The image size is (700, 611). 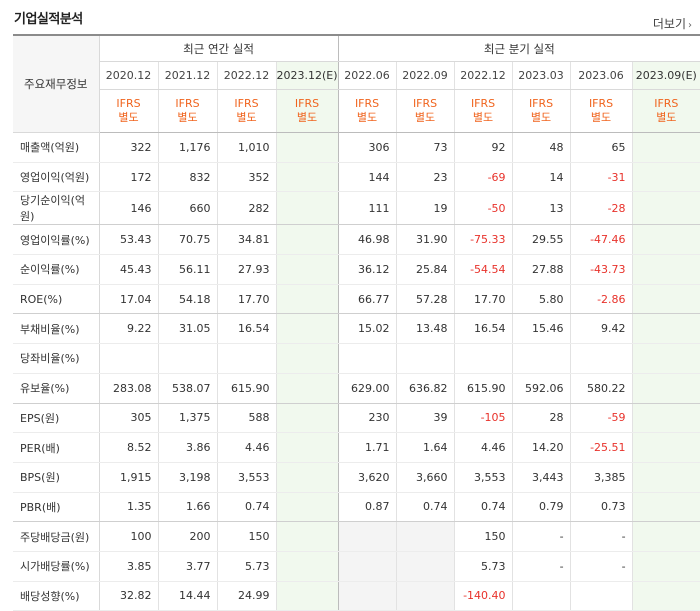 I want to click on row-label: 주당배당금(원), so click(x=56, y=536).